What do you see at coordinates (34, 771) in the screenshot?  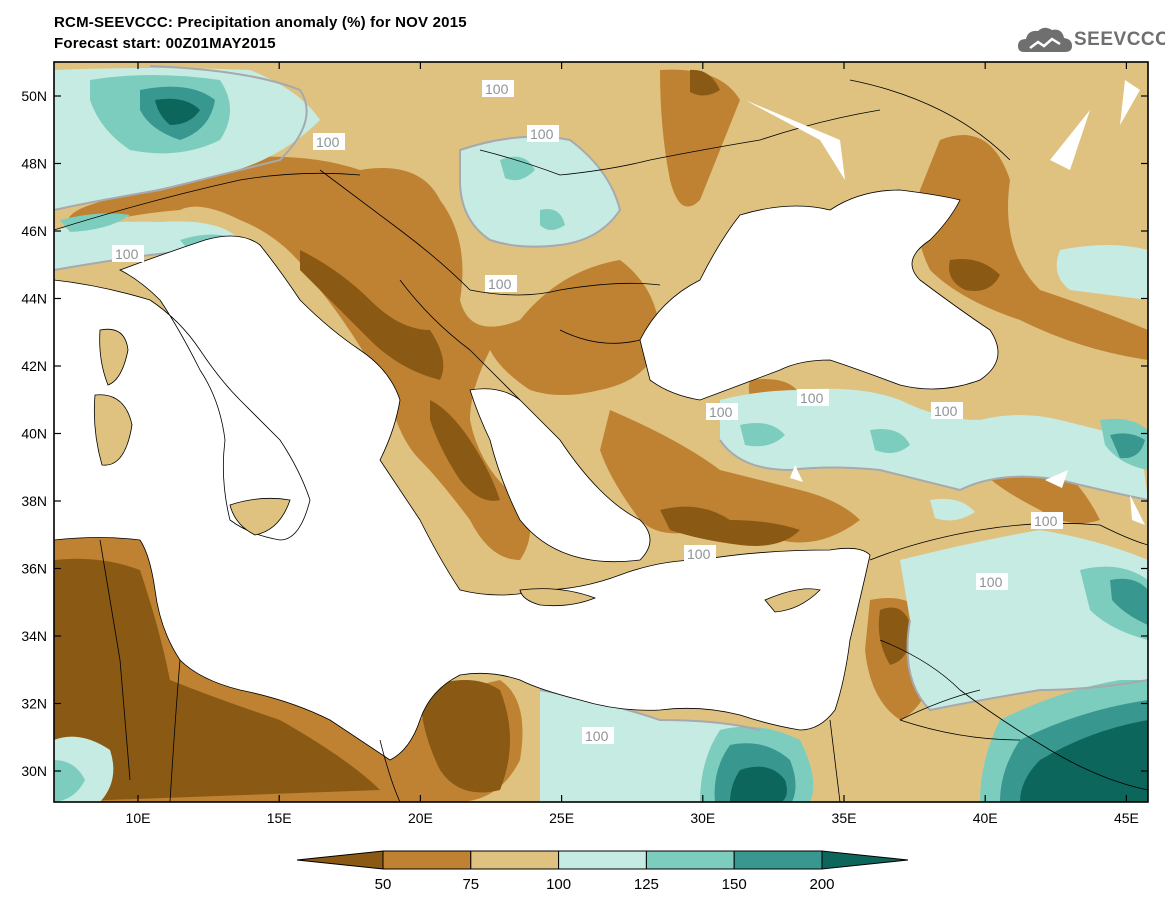 I see `latitude-label: 30N` at bounding box center [34, 771].